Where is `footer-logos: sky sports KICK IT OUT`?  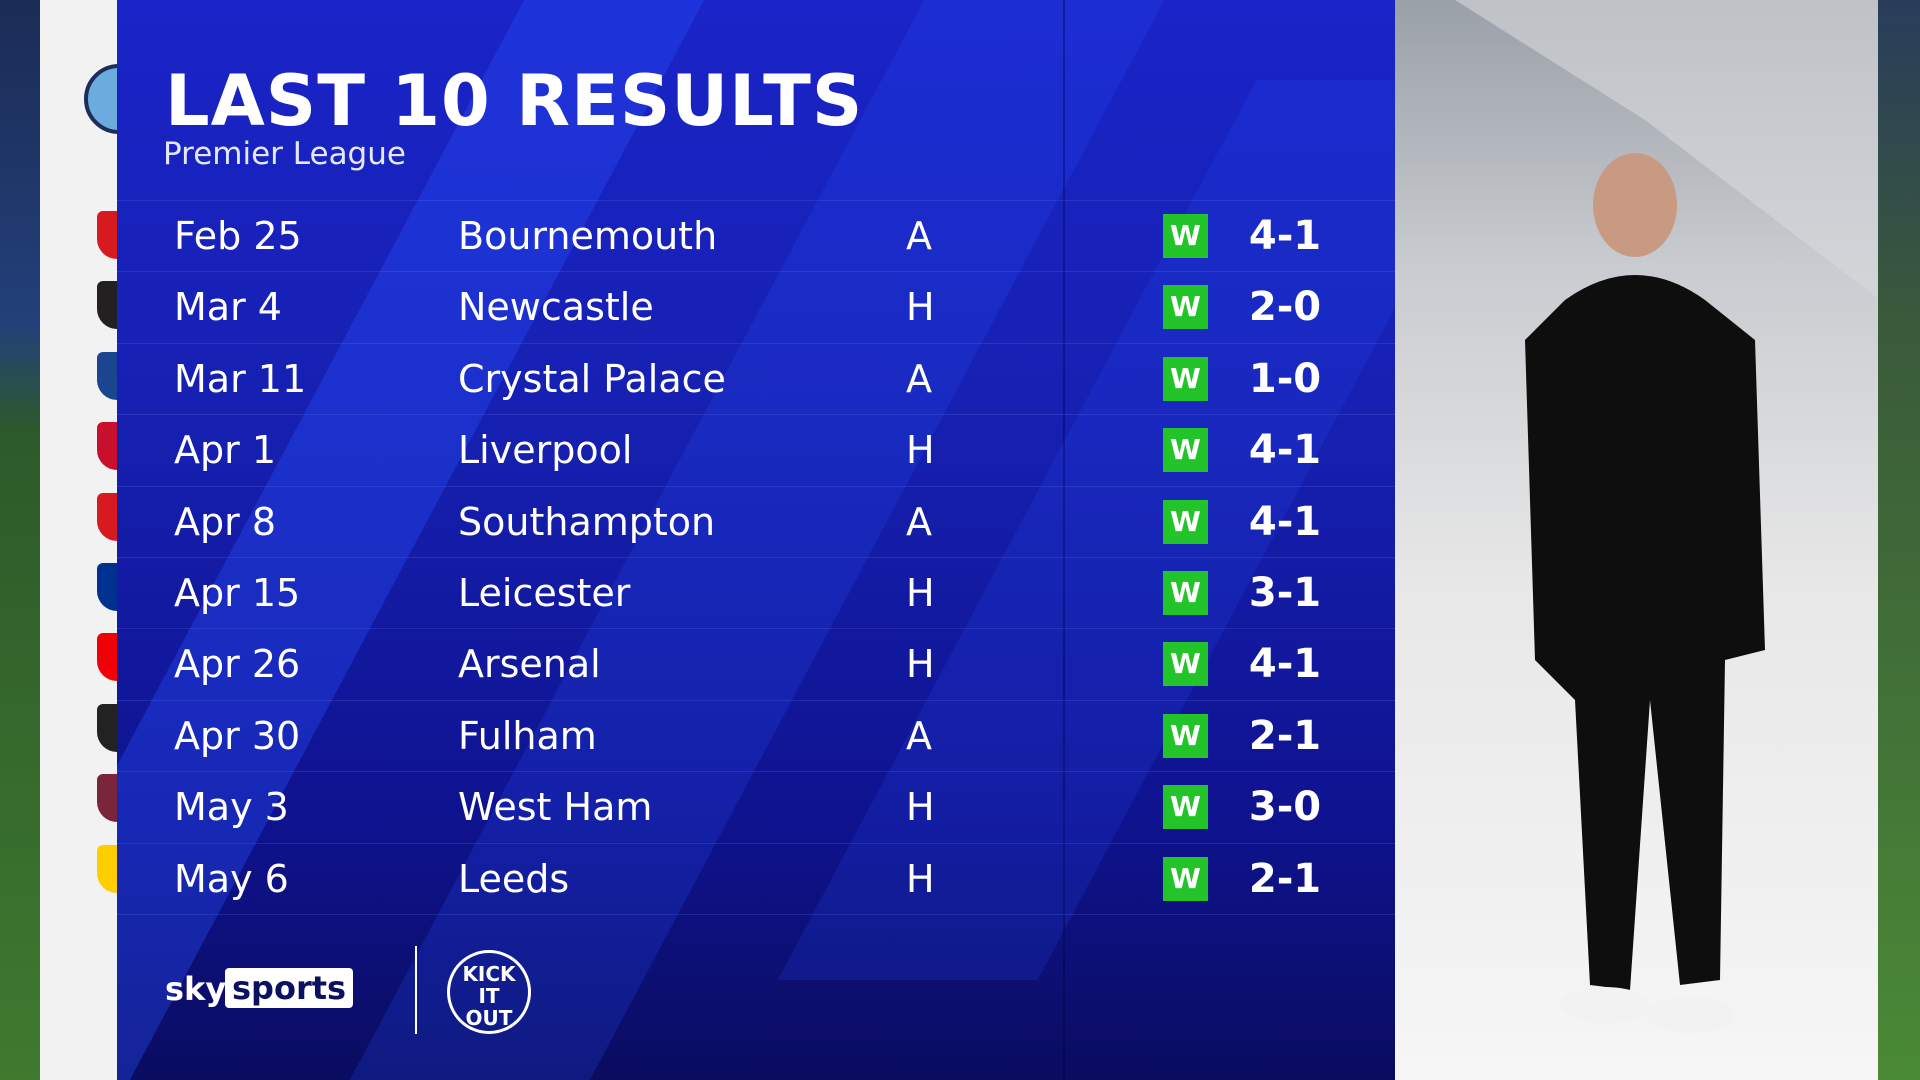 footer-logos: sky sports KICK IT OUT is located at coordinates (465, 990).